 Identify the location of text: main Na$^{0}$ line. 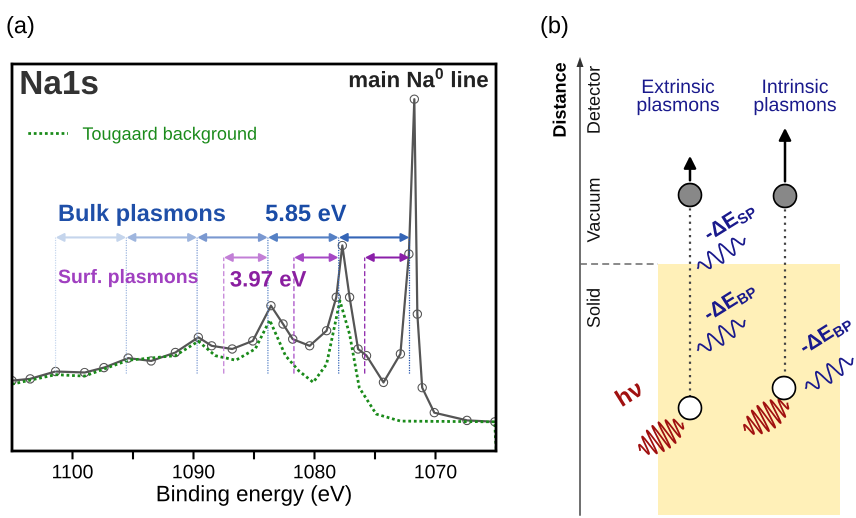
(419, 78).